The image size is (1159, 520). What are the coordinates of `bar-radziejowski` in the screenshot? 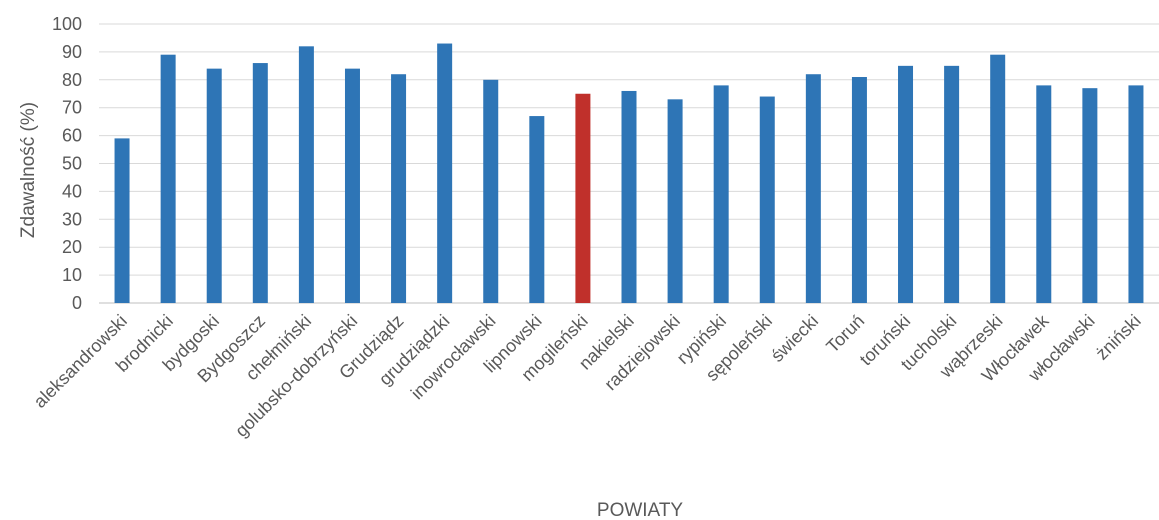 It's located at (675, 201).